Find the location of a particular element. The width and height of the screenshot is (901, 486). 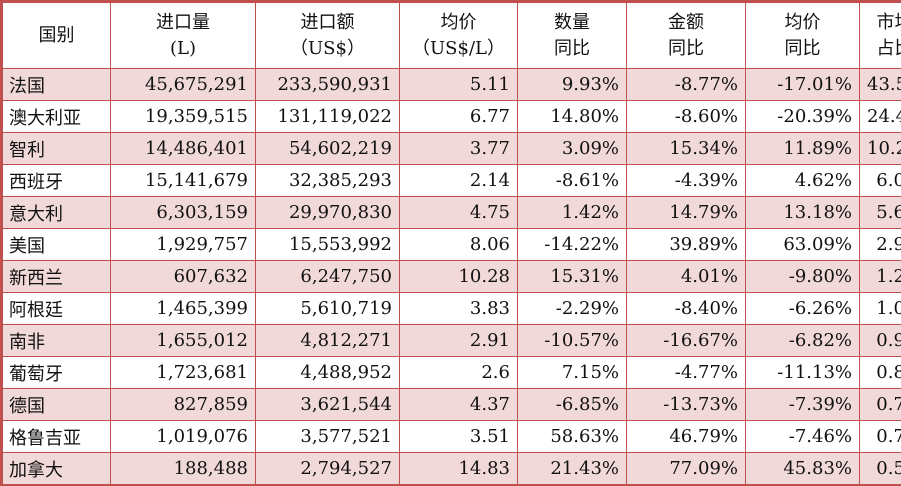

value-yoy-cell: -13.73% is located at coordinates (686, 404).